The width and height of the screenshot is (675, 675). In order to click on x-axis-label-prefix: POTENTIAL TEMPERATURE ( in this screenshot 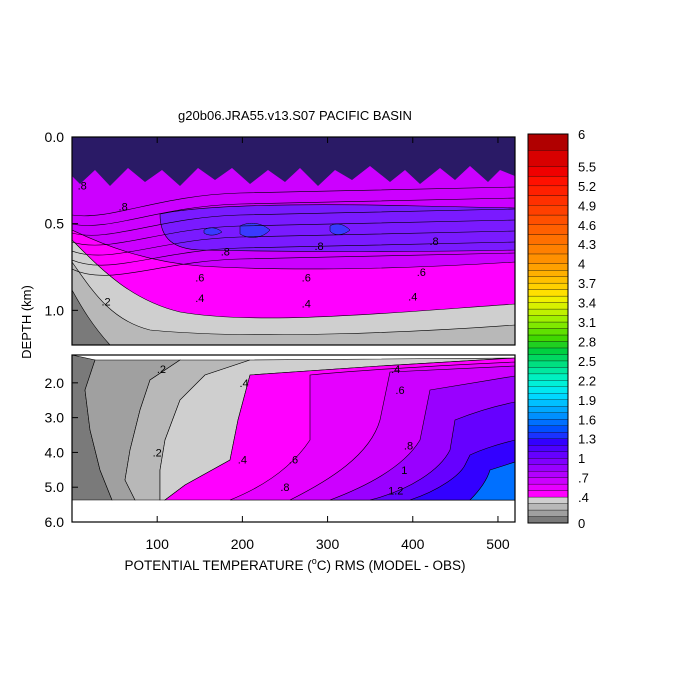, I will do `click(218, 565)`.